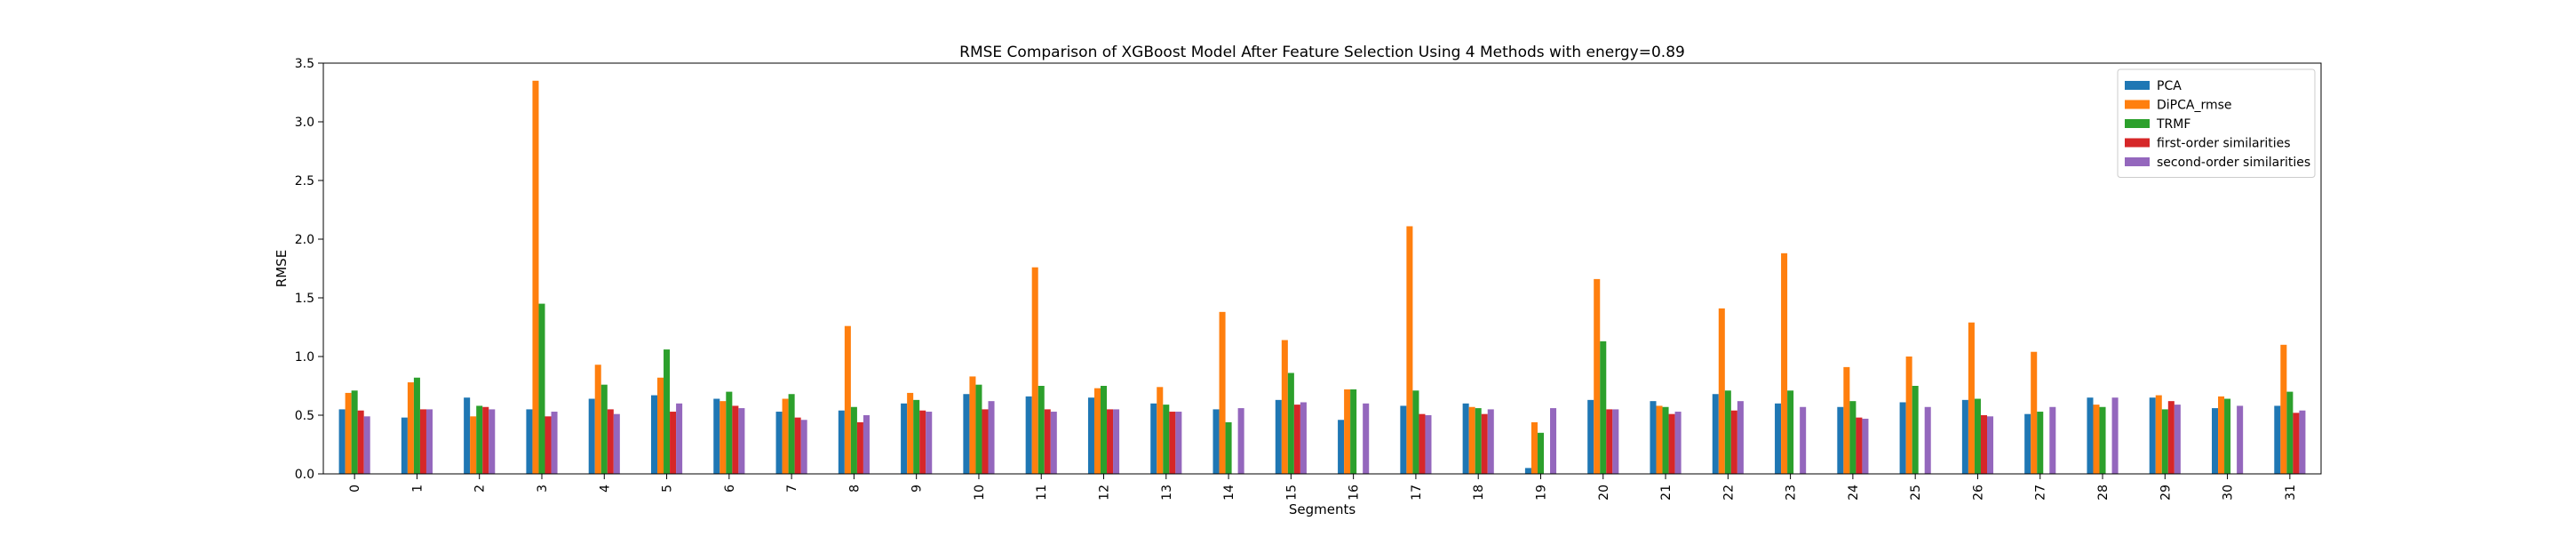 The width and height of the screenshot is (2576, 537). I want to click on x-tick-label: 21, so click(1666, 493).